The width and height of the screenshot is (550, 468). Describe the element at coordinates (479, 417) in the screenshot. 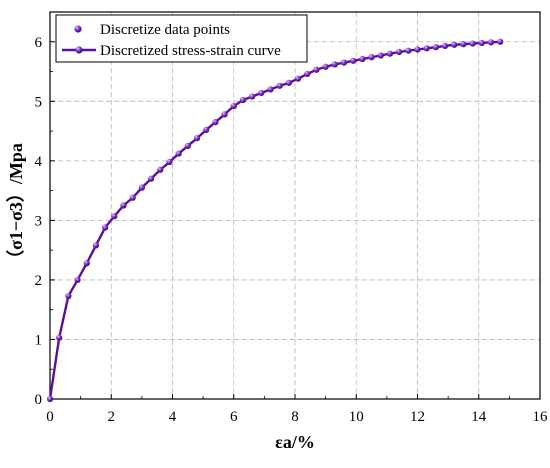

I see `x-tick-label: 14` at that location.